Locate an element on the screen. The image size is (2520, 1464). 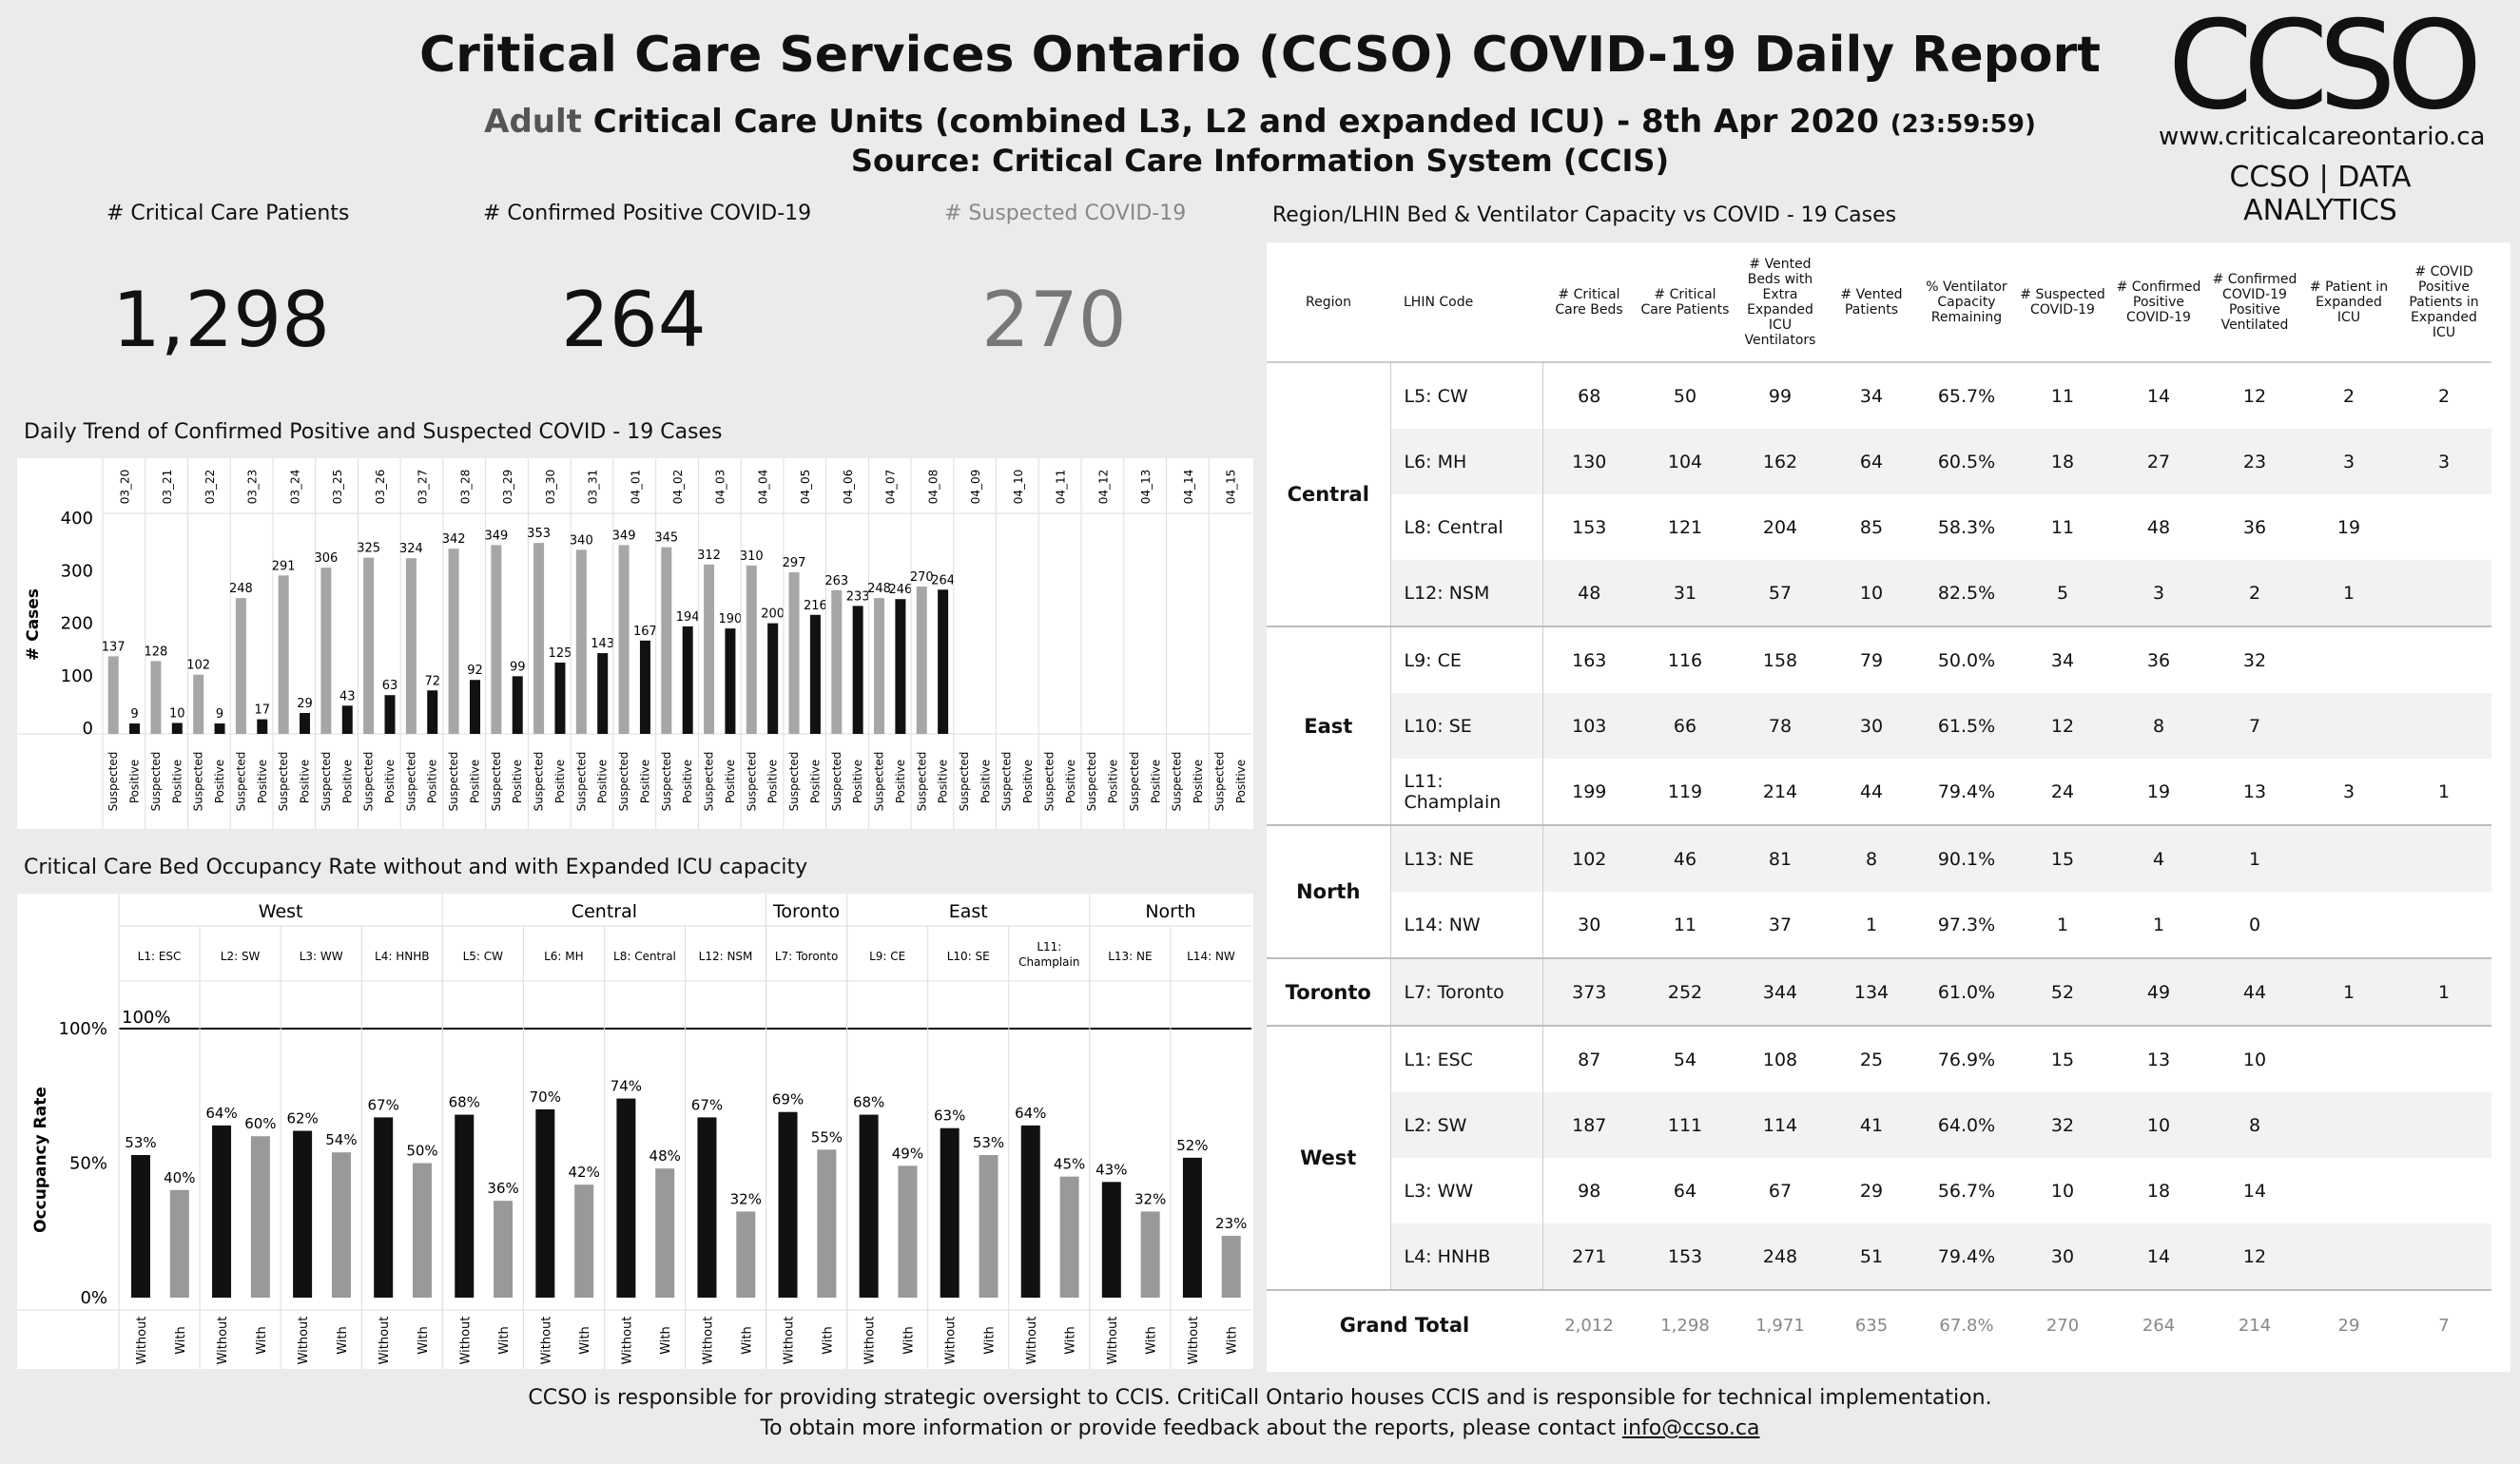
occ-value-without: 52% is located at coordinates (1192, 1145).